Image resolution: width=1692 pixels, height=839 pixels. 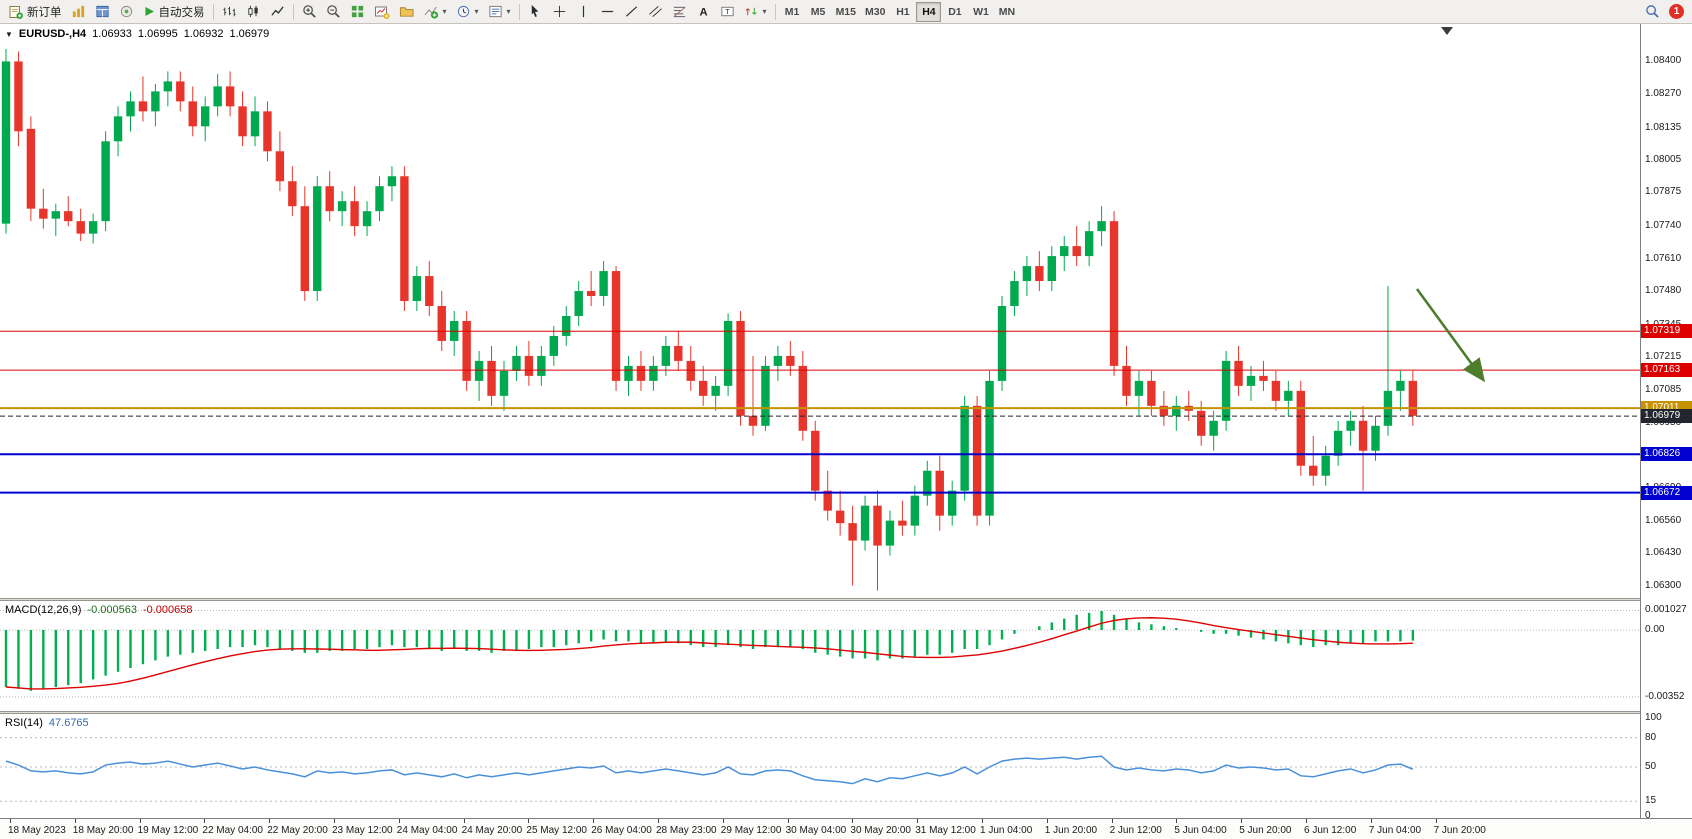 What do you see at coordinates (607, 12) in the screenshot?
I see `horizontal-line-button` at bounding box center [607, 12].